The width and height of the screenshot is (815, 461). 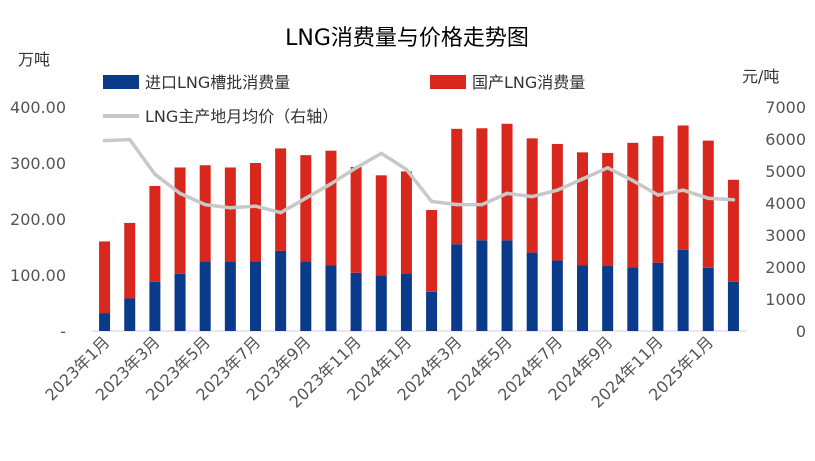 What do you see at coordinates (785, 171) in the screenshot?
I see `right-tick-label: 5000` at bounding box center [785, 171].